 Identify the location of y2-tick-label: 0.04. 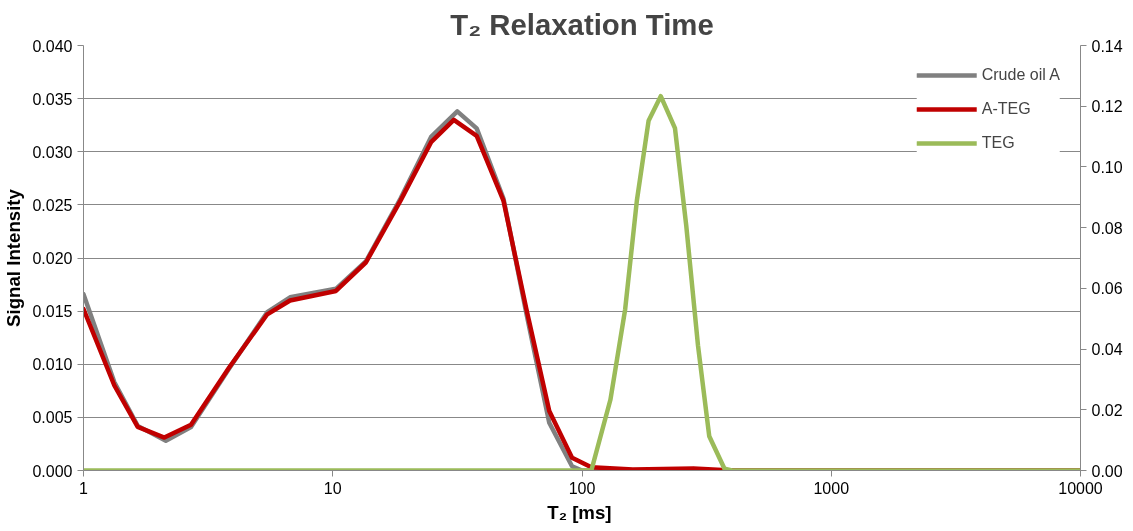
(1107, 350).